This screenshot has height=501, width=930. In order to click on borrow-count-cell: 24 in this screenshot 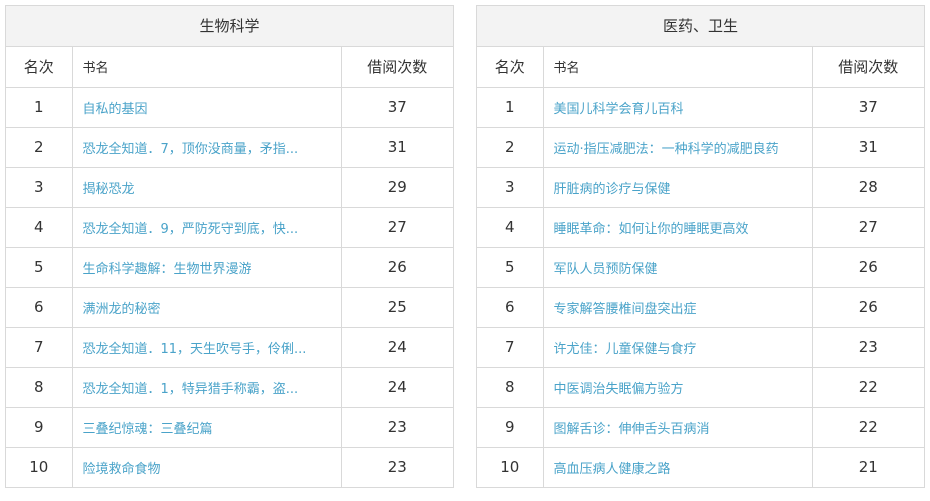, I will do `click(397, 347)`.